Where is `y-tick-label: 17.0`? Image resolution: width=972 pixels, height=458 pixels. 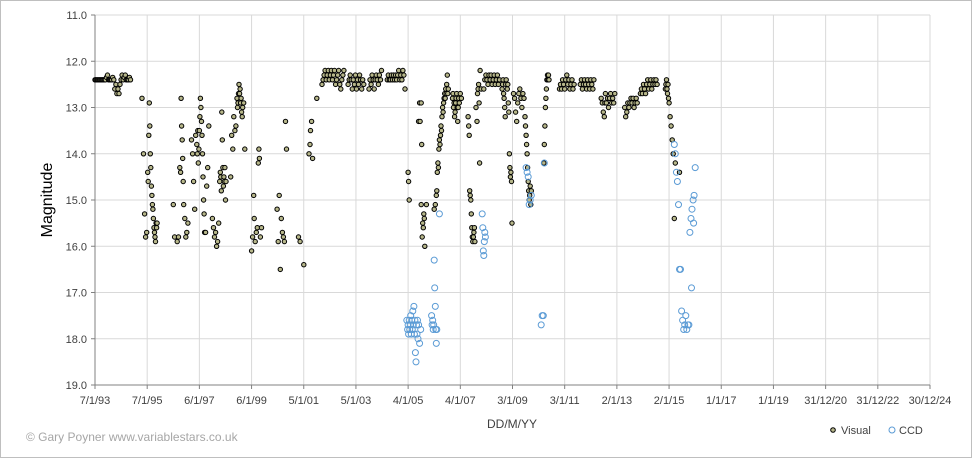 y-tick-label: 17.0 is located at coordinates (76, 294).